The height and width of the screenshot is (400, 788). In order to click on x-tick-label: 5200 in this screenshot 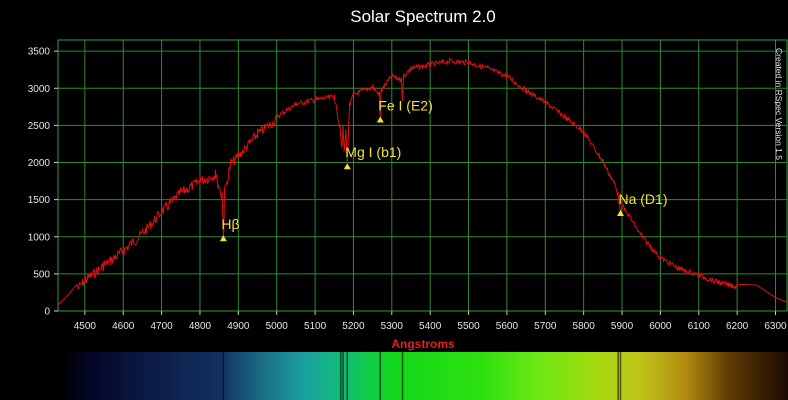, I will do `click(353, 326)`.